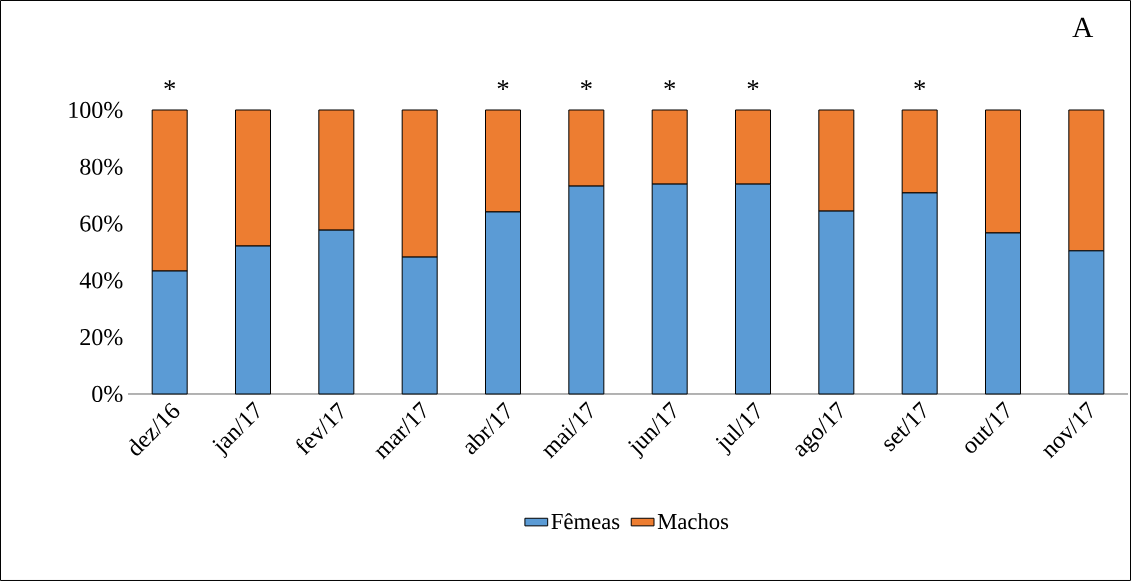  What do you see at coordinates (1083, 27) in the screenshot?
I see `text: A` at bounding box center [1083, 27].